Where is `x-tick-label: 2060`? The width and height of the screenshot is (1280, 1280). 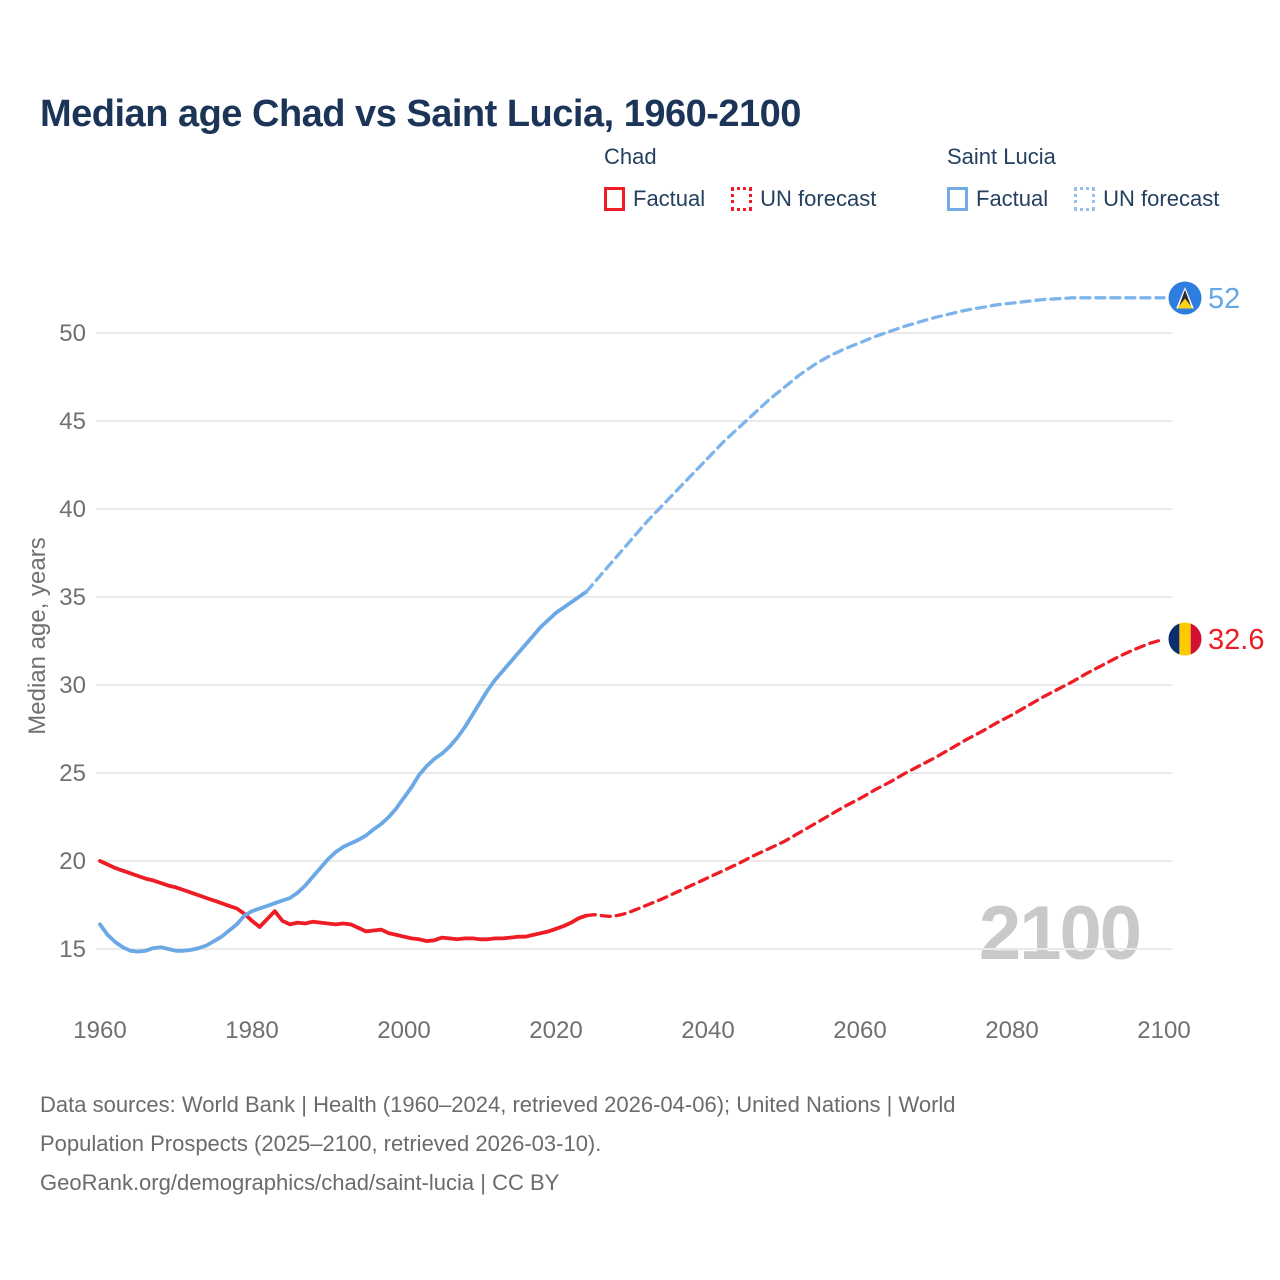 x-tick-label: 2060 is located at coordinates (859, 1030).